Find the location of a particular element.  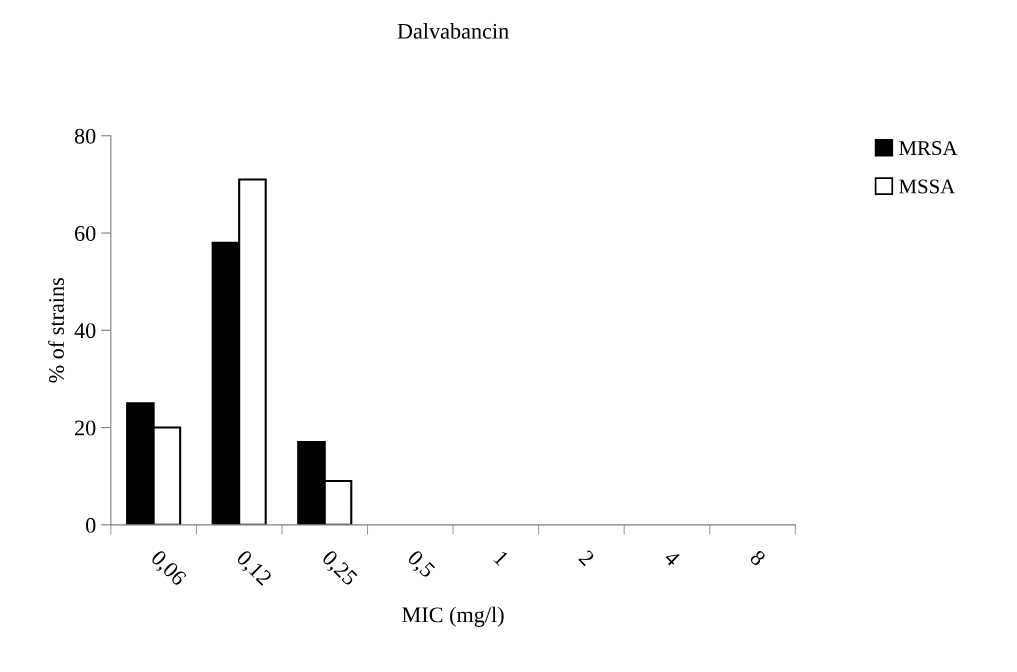

x-tick-label: 0,25 is located at coordinates (339, 569).